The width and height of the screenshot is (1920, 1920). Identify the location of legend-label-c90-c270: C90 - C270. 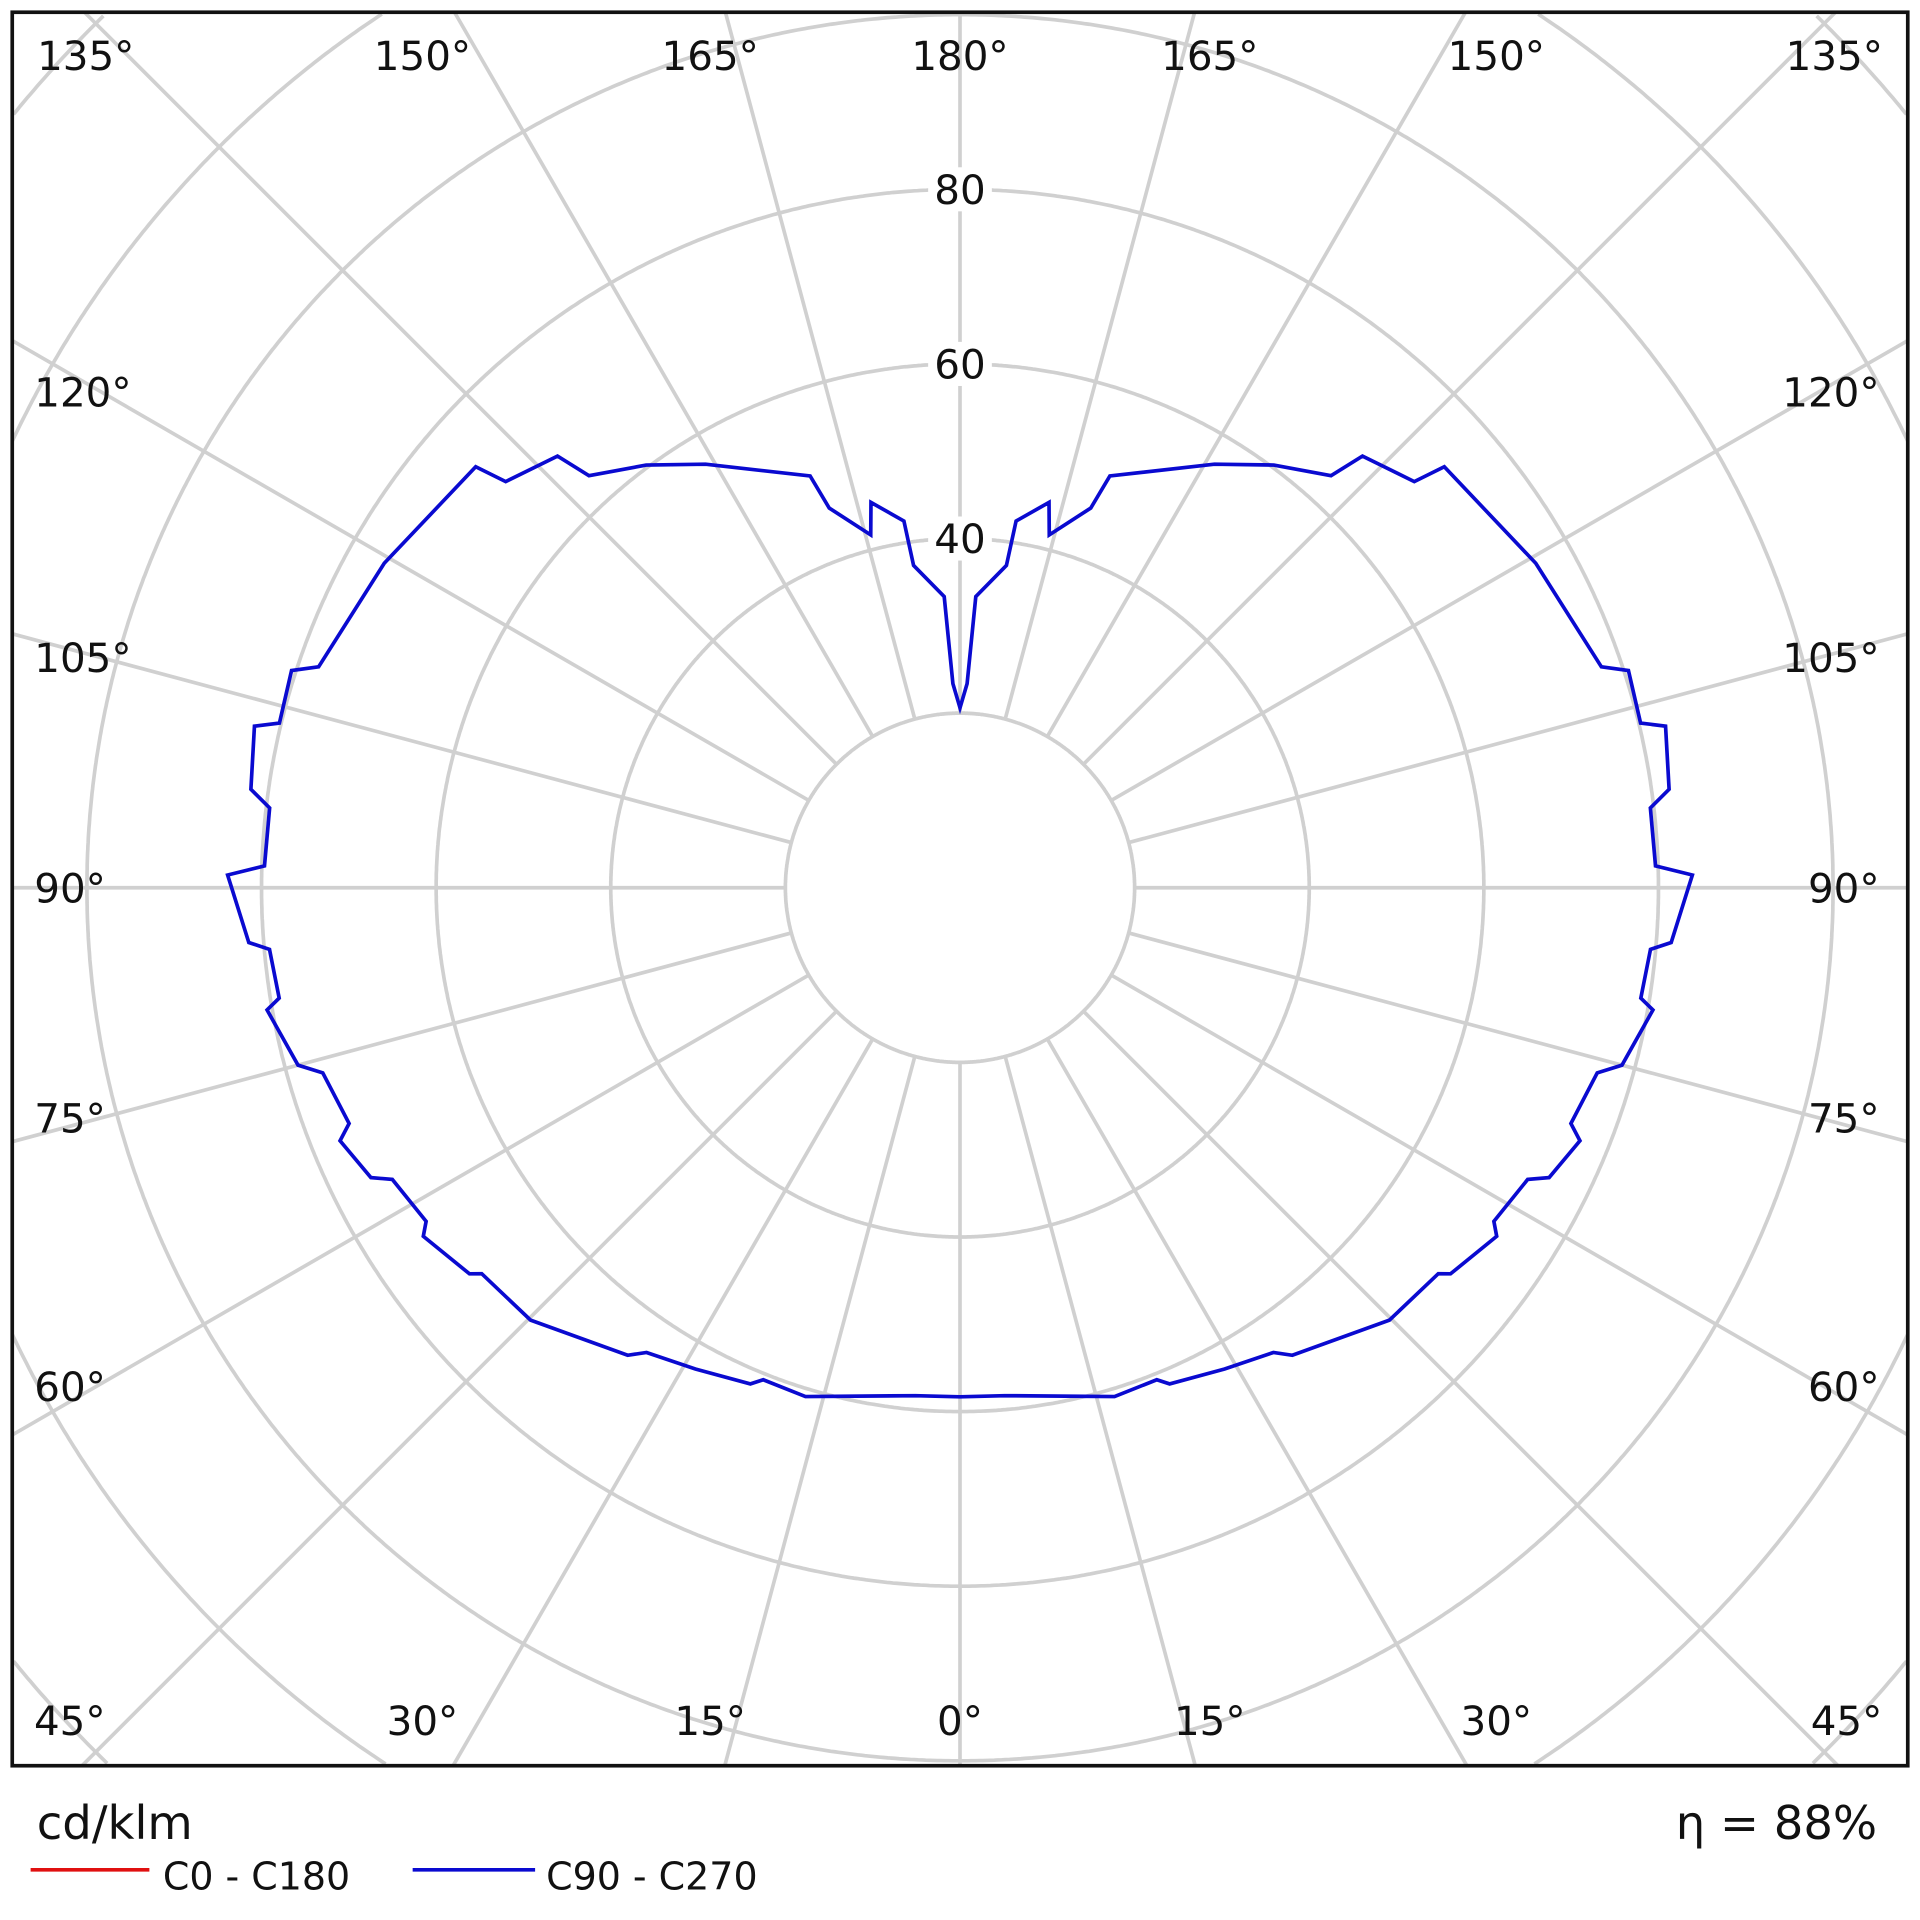
(651, 1876).